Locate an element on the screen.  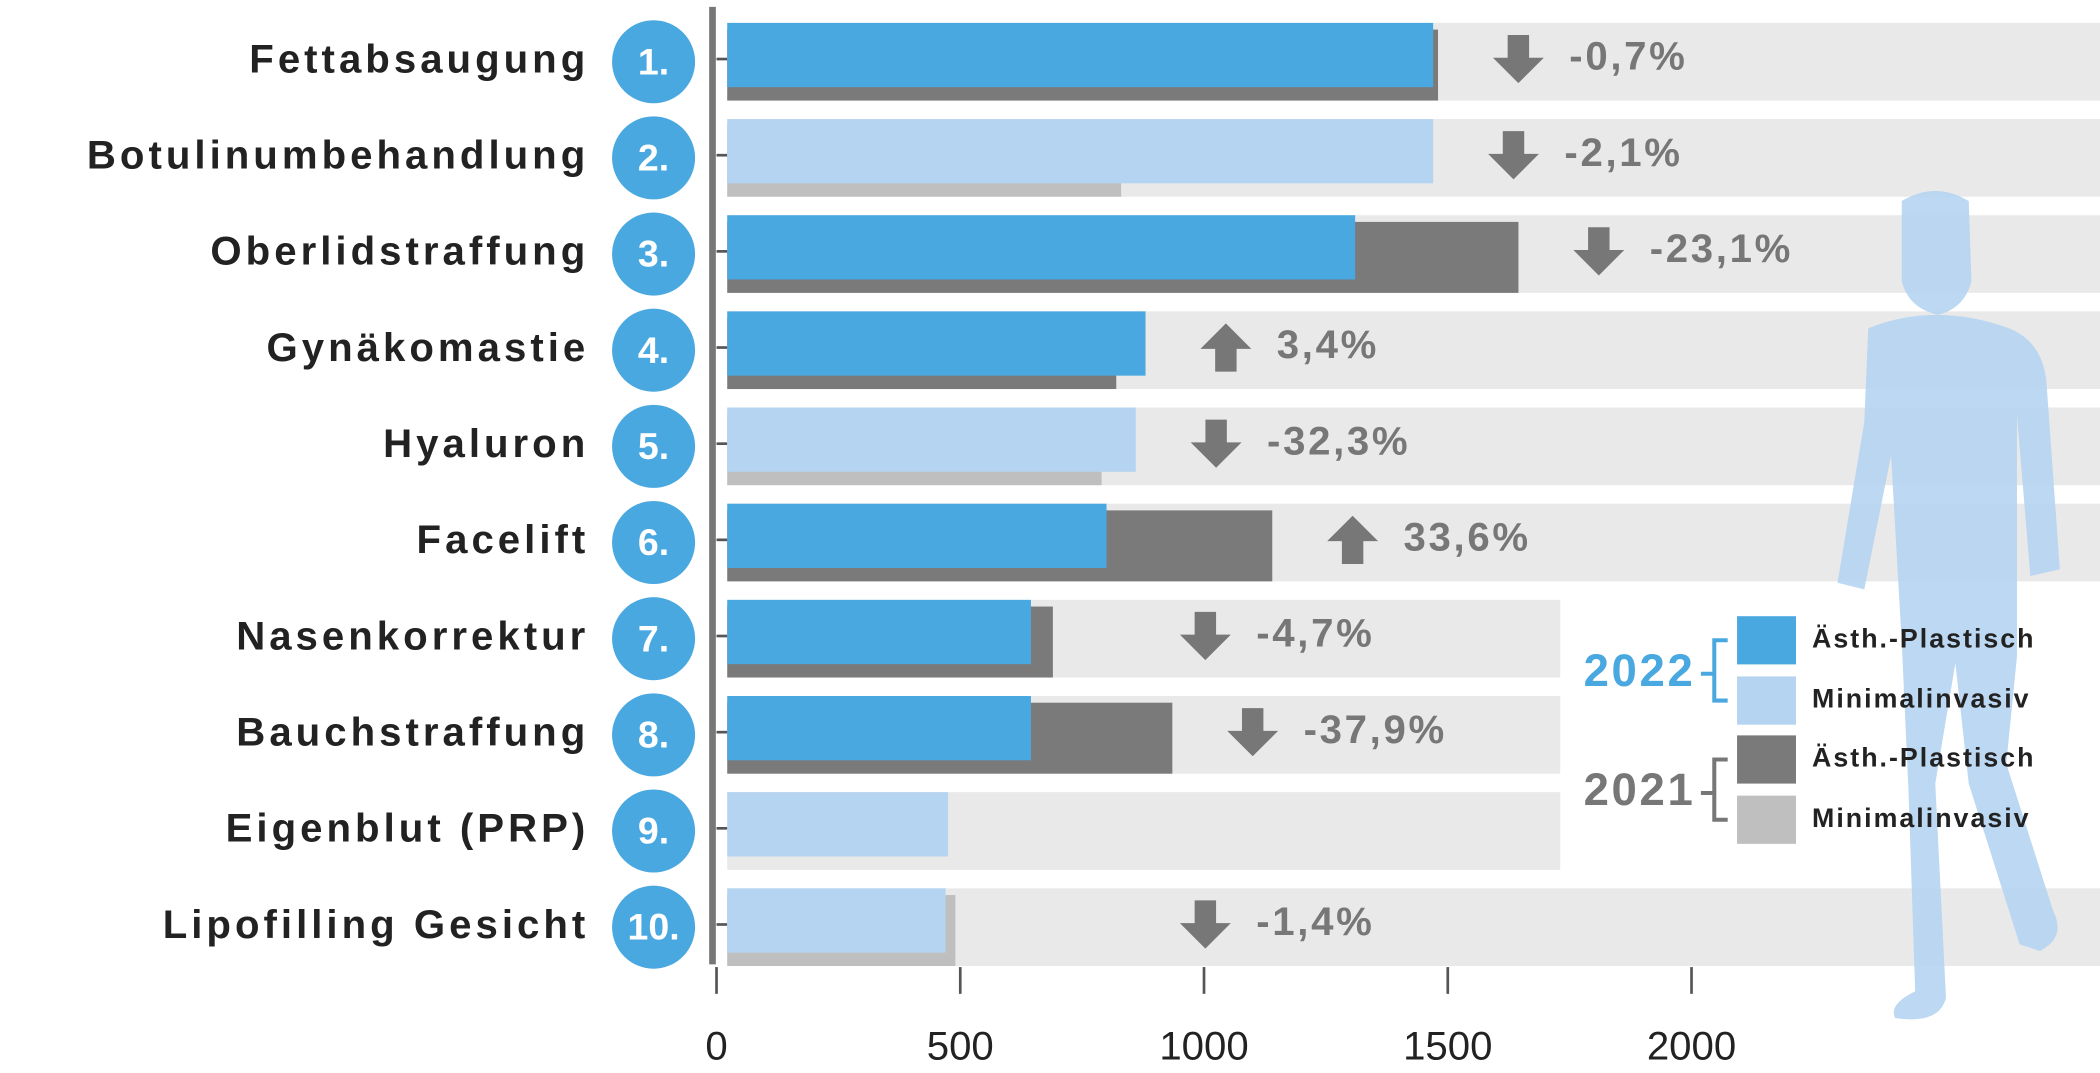
change-label: -4,7% is located at coordinates (1315, 633).